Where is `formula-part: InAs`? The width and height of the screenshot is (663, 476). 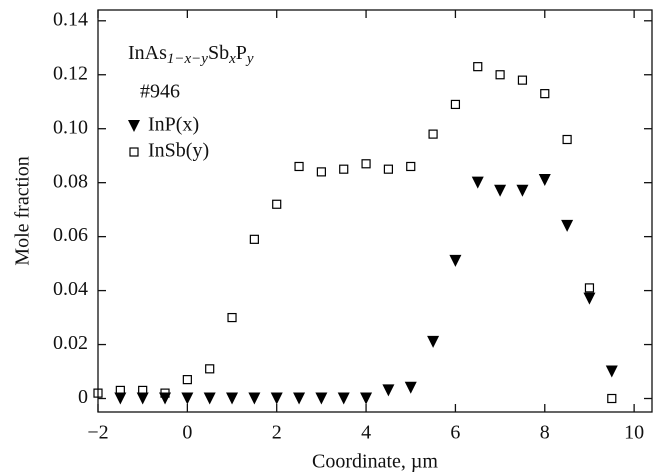 formula-part: InAs is located at coordinates (147, 53).